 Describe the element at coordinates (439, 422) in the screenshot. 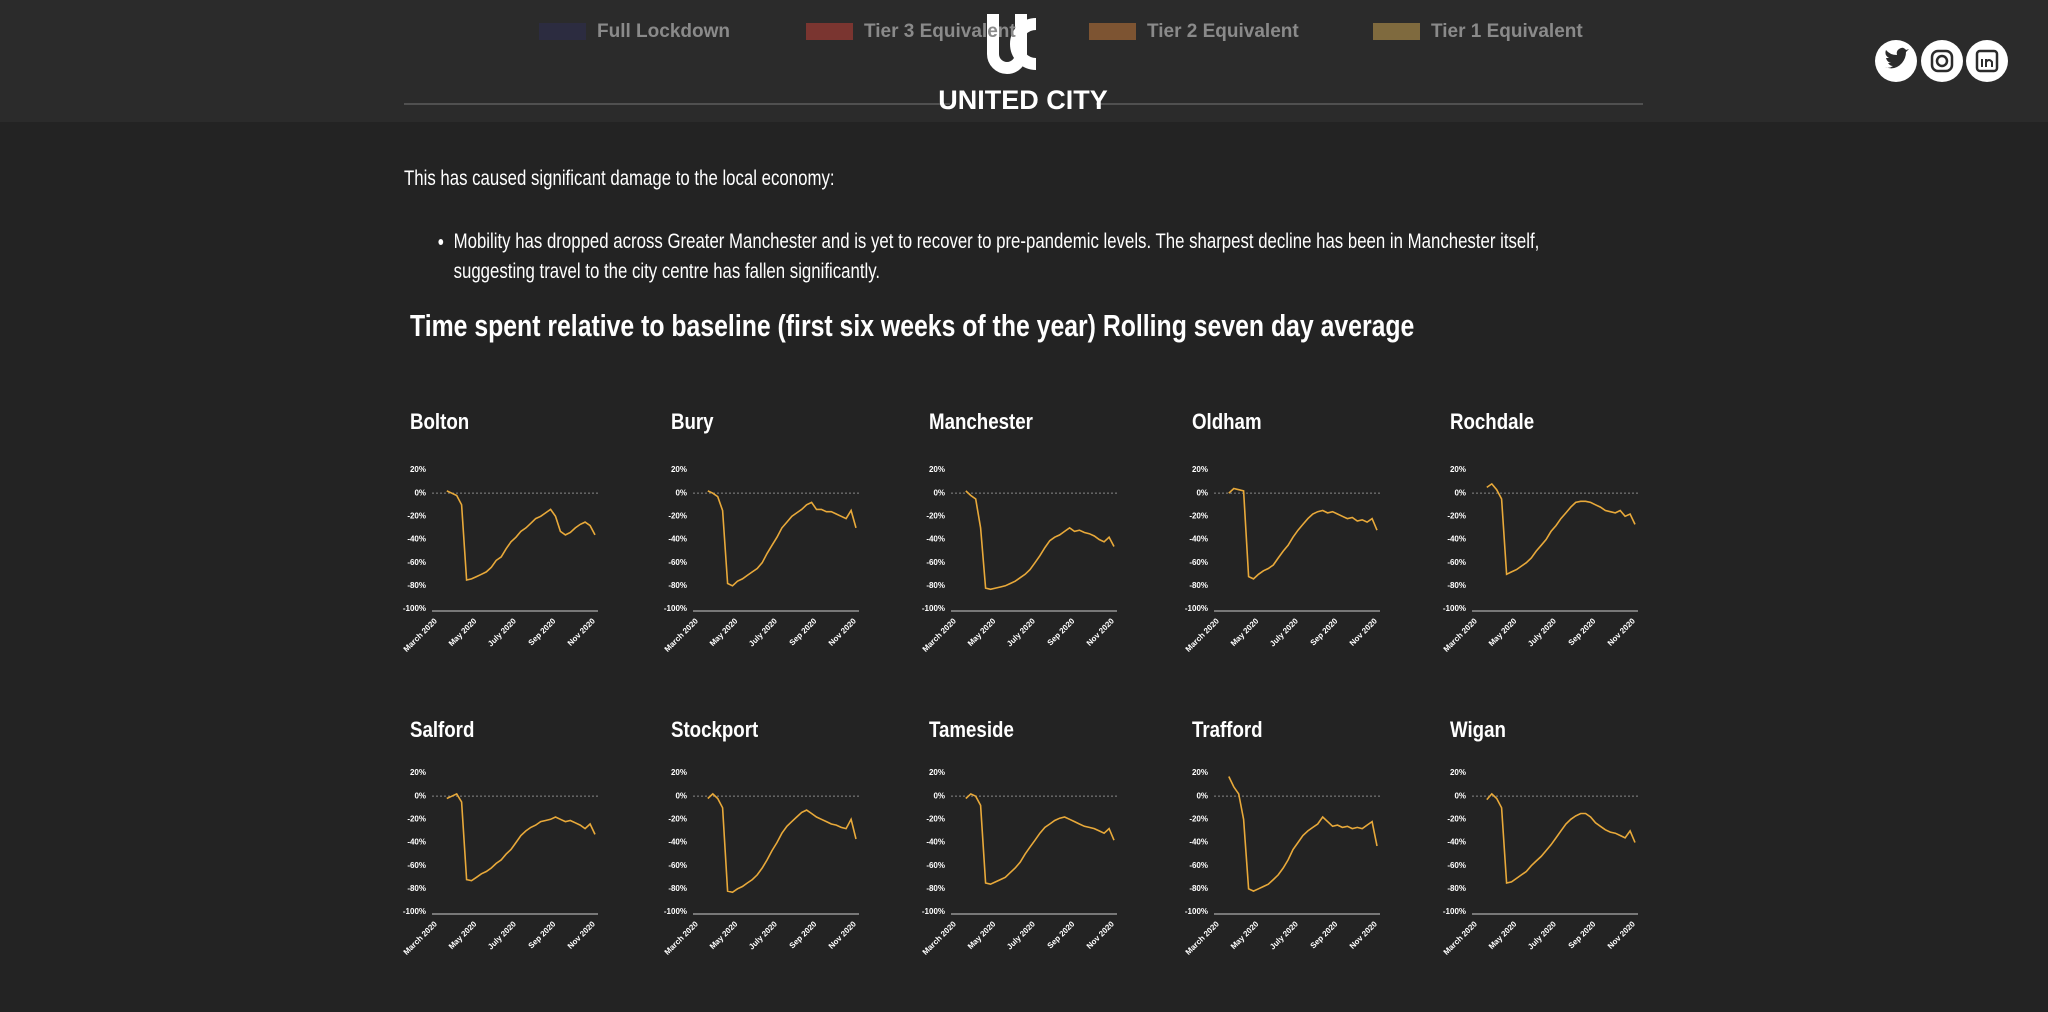

I see `chart-title: Bolton` at that location.